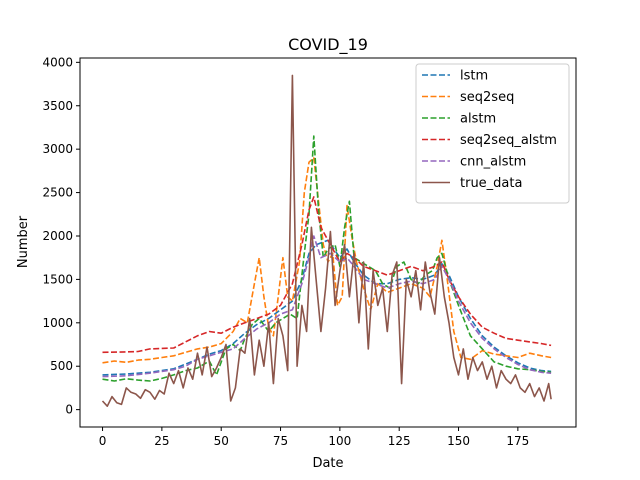 The width and height of the screenshot is (640, 480). What do you see at coordinates (458, 441) in the screenshot?
I see `x-tick-label: 150` at bounding box center [458, 441].